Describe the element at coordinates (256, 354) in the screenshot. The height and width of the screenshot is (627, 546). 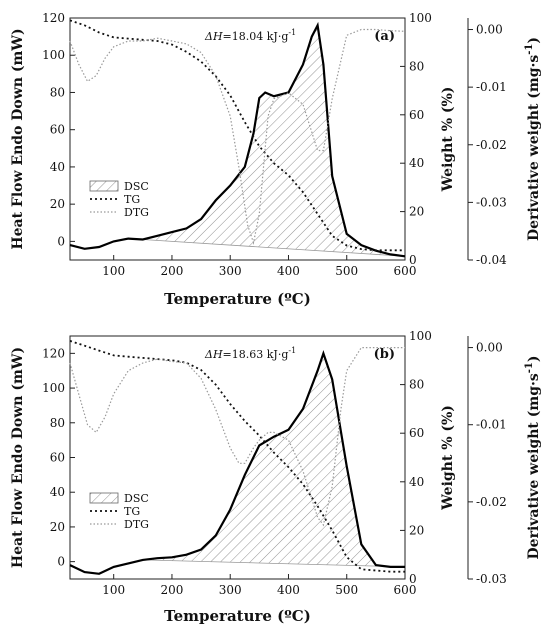
I see `enthalpy-value: =18.63 kJ·g` at that location.